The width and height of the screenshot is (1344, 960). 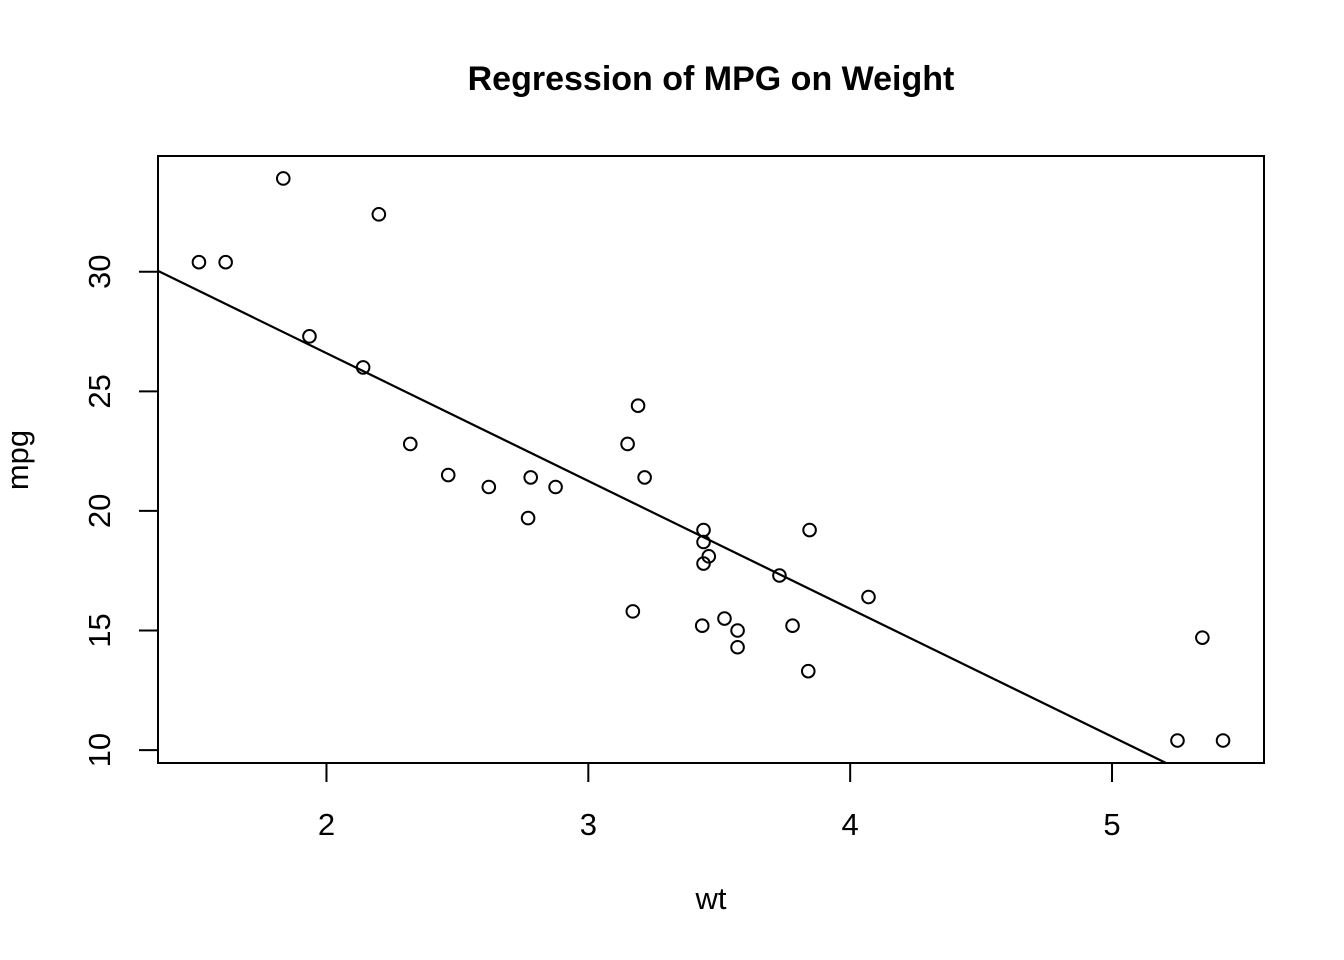 I want to click on y-axis-label: mpg, so click(x=17, y=460).